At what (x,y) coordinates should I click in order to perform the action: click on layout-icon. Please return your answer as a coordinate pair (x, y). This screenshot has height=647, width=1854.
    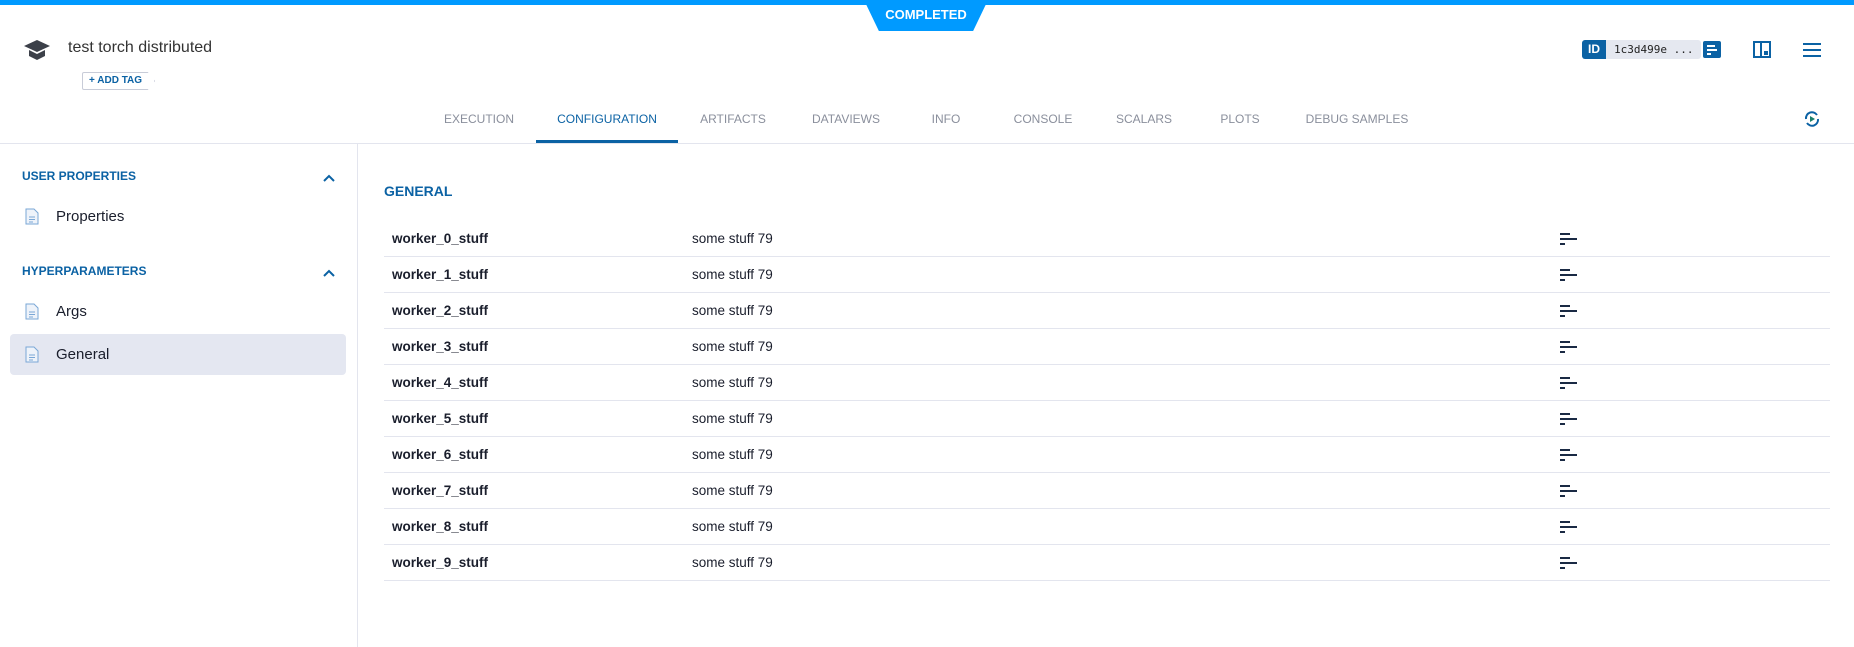
    Looking at the image, I should click on (1762, 49).